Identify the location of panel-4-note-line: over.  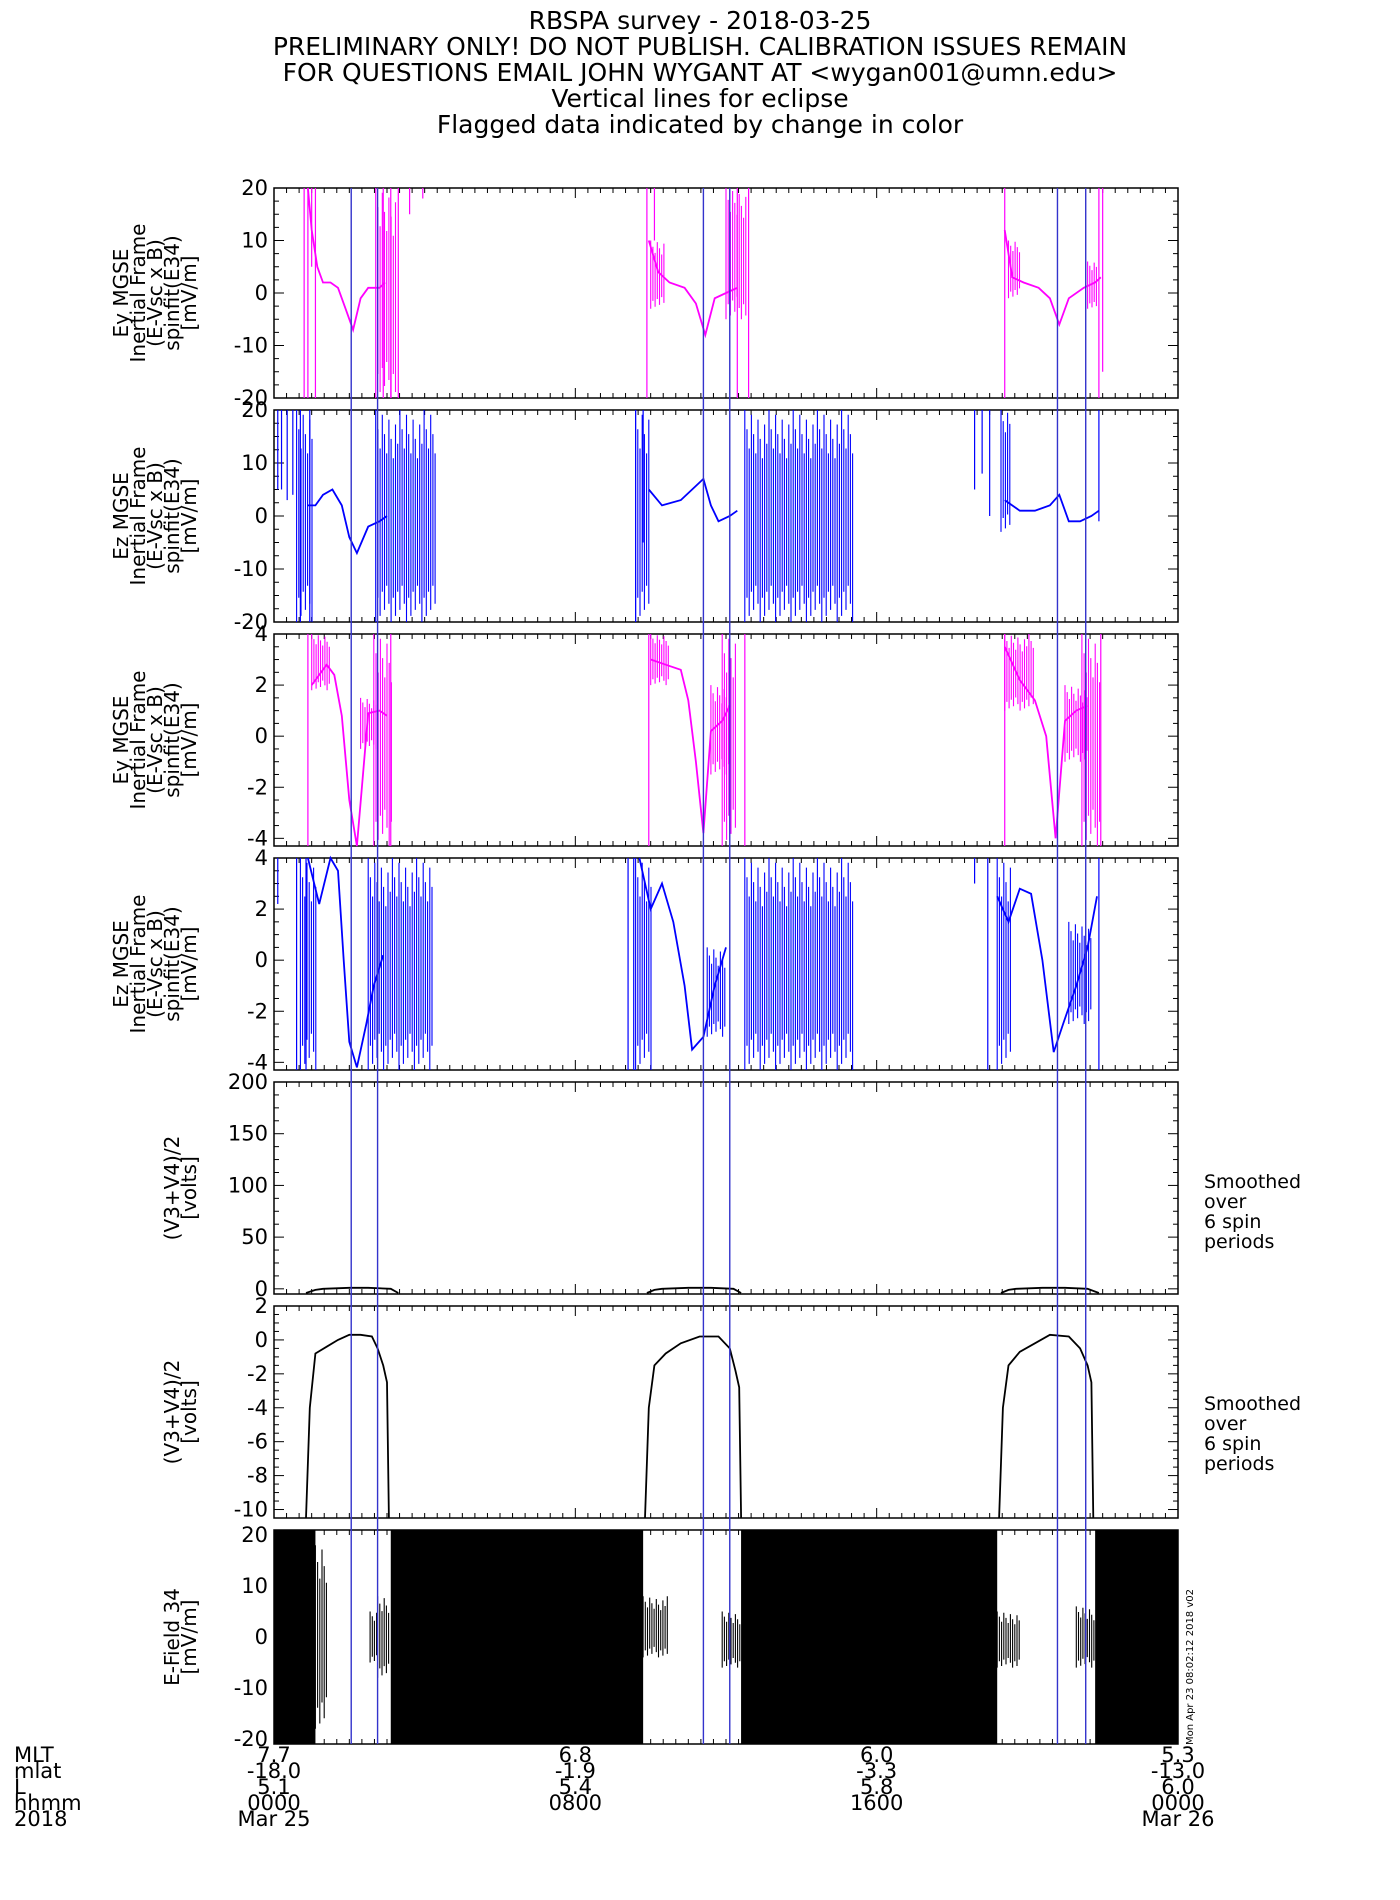
(1225, 1202).